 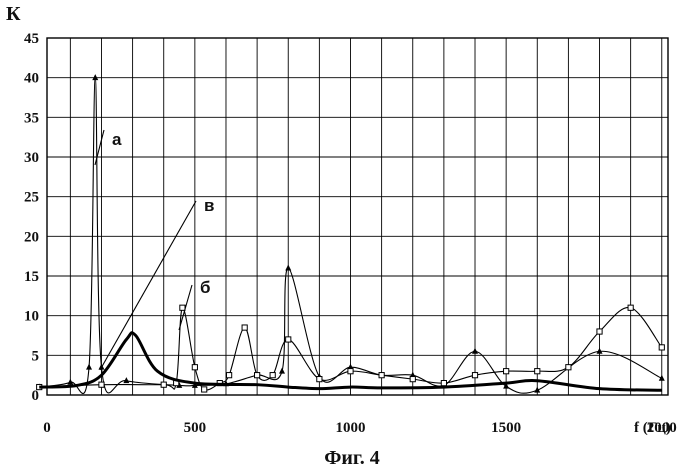 I want to click on y-tick-label: 30, so click(x=31, y=158).